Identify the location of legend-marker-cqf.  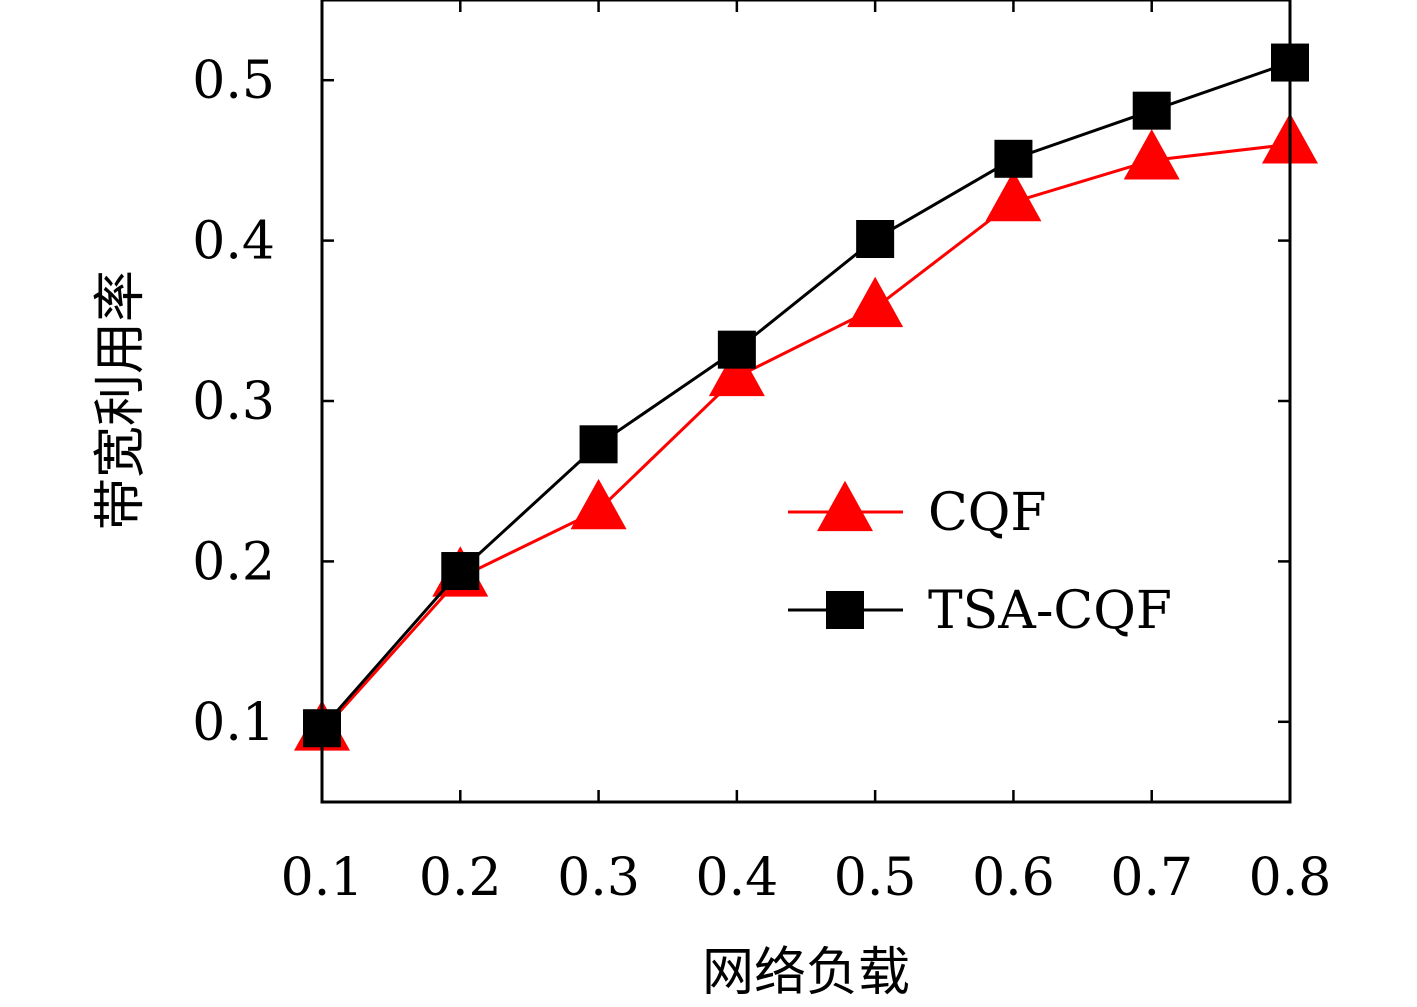
(845, 506).